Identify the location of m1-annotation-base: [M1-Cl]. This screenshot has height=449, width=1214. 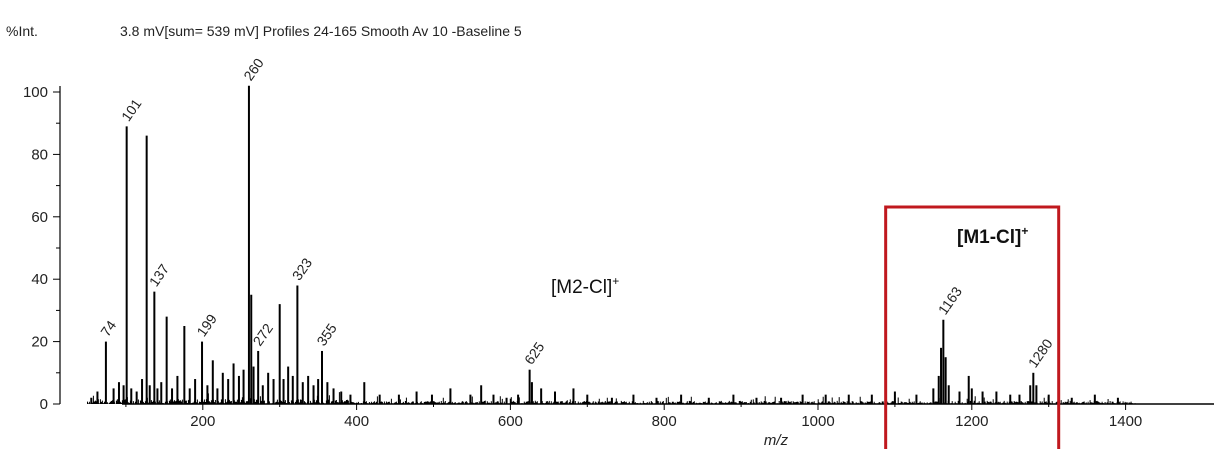
(989, 237).